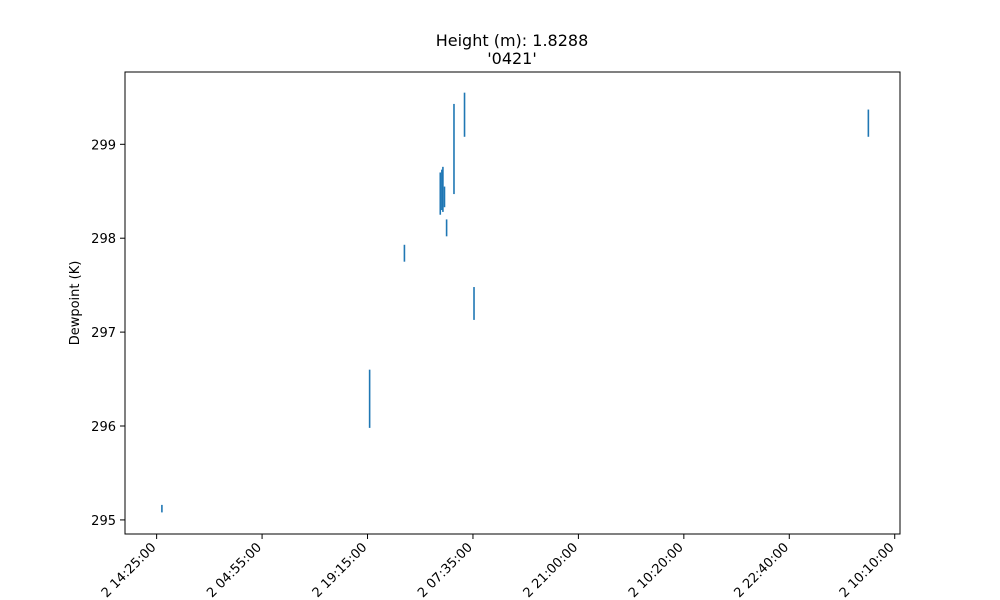 This screenshot has height=600, width=1000. What do you see at coordinates (761, 570) in the screenshot?
I see `x-tick-label: 2 22:40:00` at bounding box center [761, 570].